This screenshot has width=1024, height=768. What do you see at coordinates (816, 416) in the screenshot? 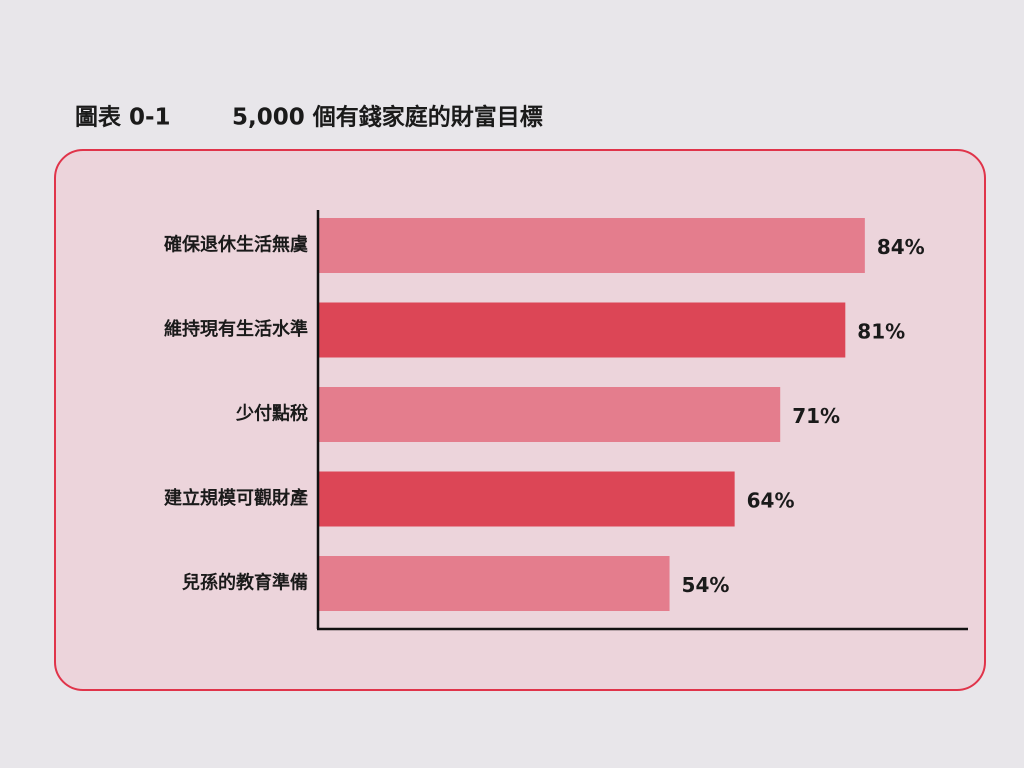
I see `value-label: 71%` at bounding box center [816, 416].